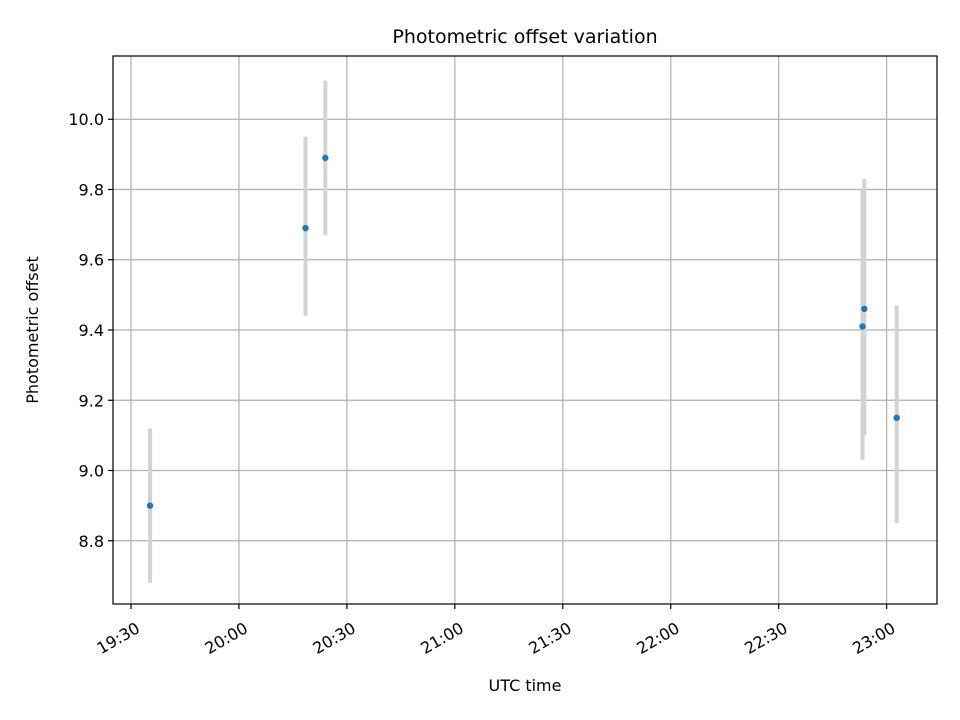 This screenshot has width=960, height=720. Describe the element at coordinates (91, 260) in the screenshot. I see `y-tick-label: 9.6` at that location.